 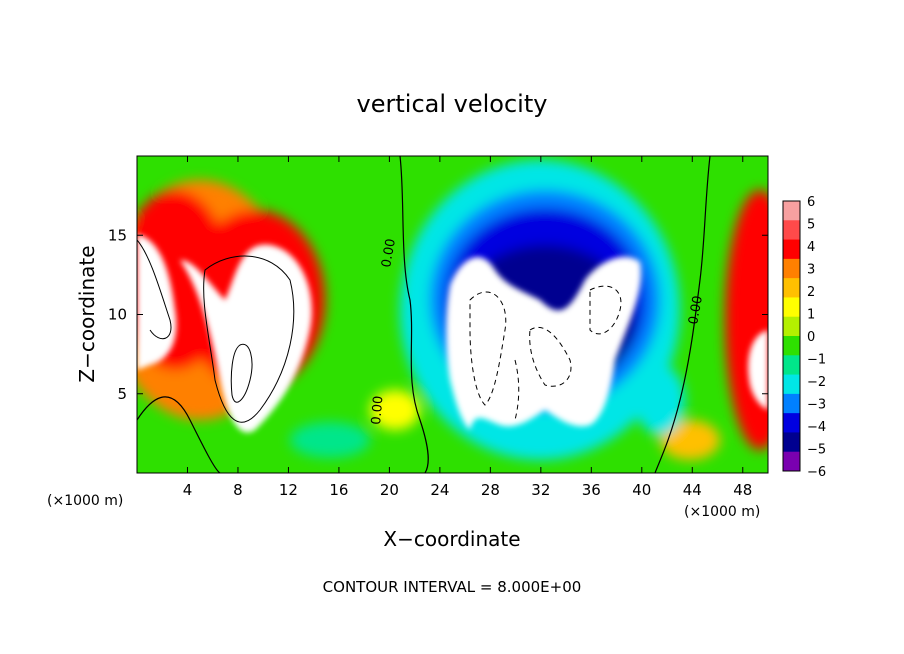 What do you see at coordinates (377, 410) in the screenshot?
I see `contour-label-2: 0.00` at bounding box center [377, 410].